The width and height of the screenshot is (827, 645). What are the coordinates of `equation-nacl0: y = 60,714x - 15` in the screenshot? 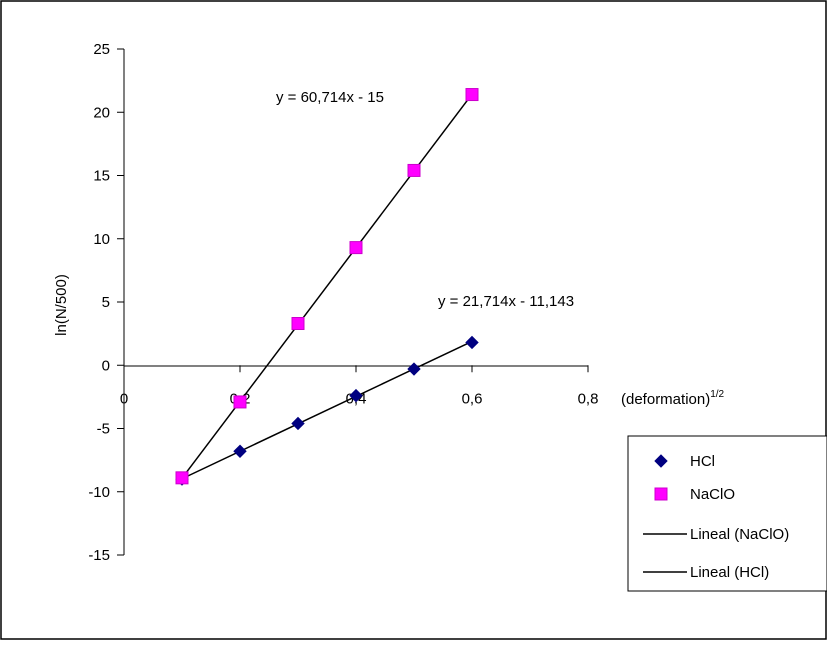 It's located at (330, 97).